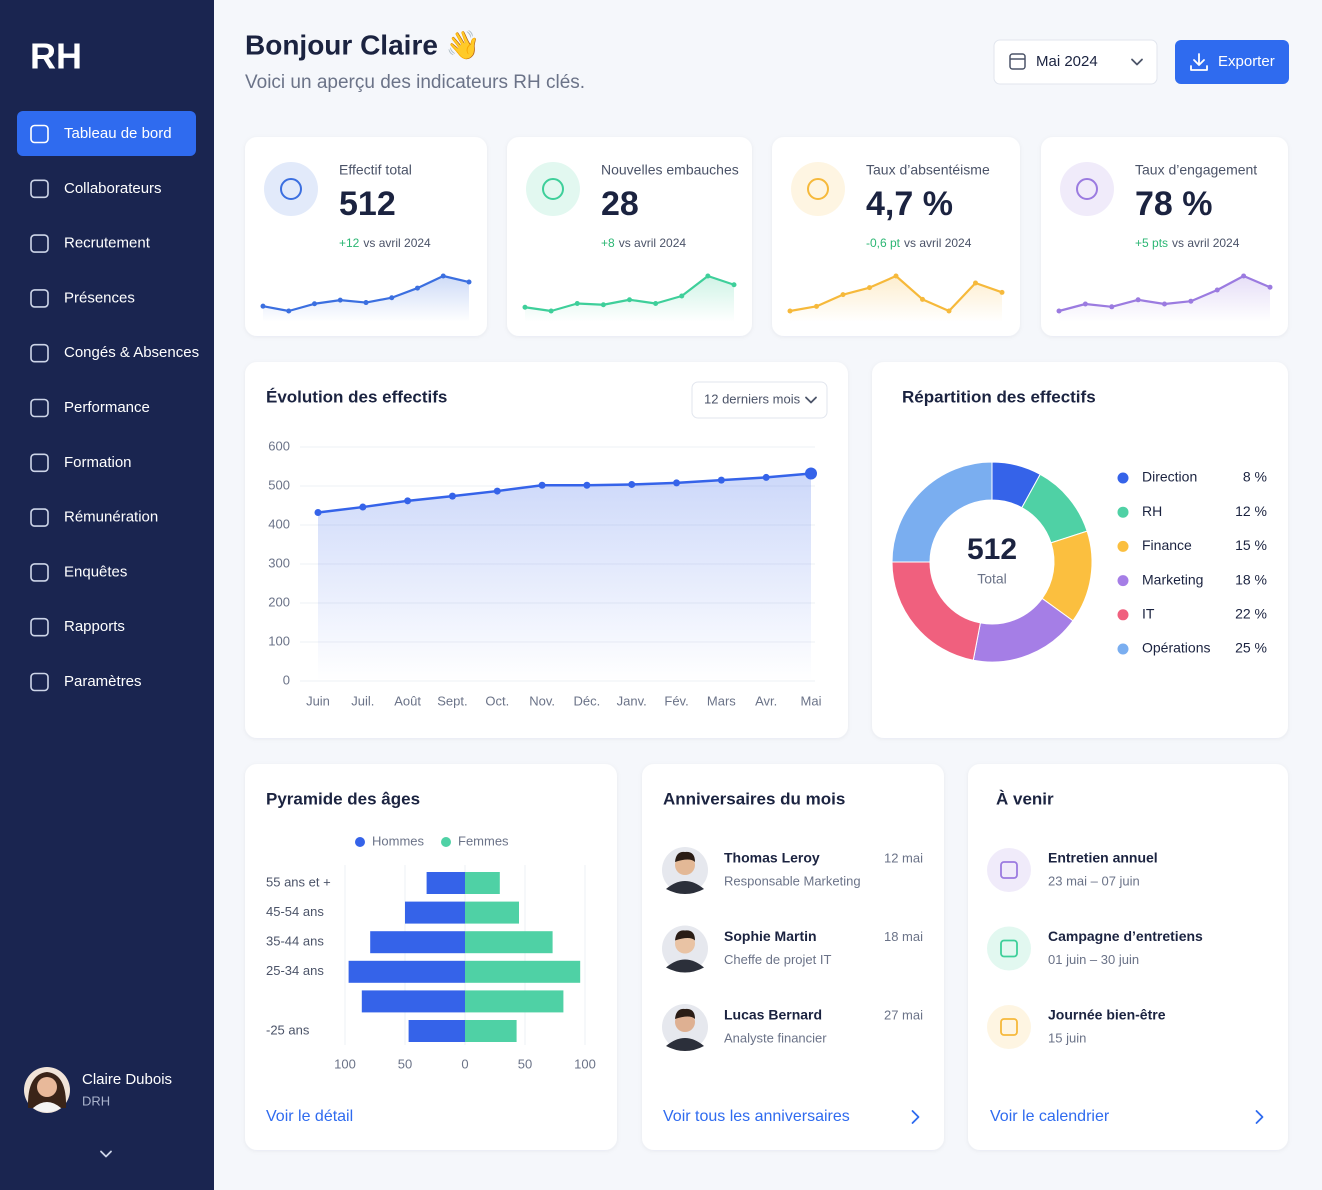  What do you see at coordinates (756, 1116) in the screenshot?
I see `card-link: Voir tous les anniversaires` at bounding box center [756, 1116].